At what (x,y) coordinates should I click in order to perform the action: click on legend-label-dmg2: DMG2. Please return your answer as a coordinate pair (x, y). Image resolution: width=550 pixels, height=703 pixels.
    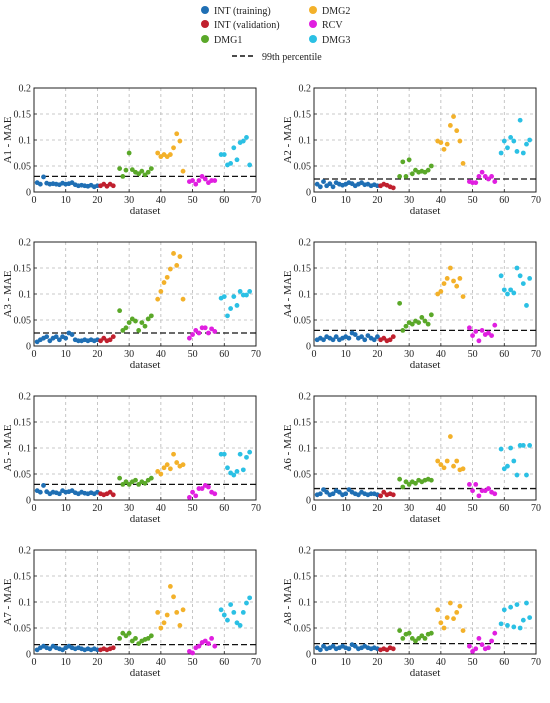
    Looking at the image, I should click on (336, 11).